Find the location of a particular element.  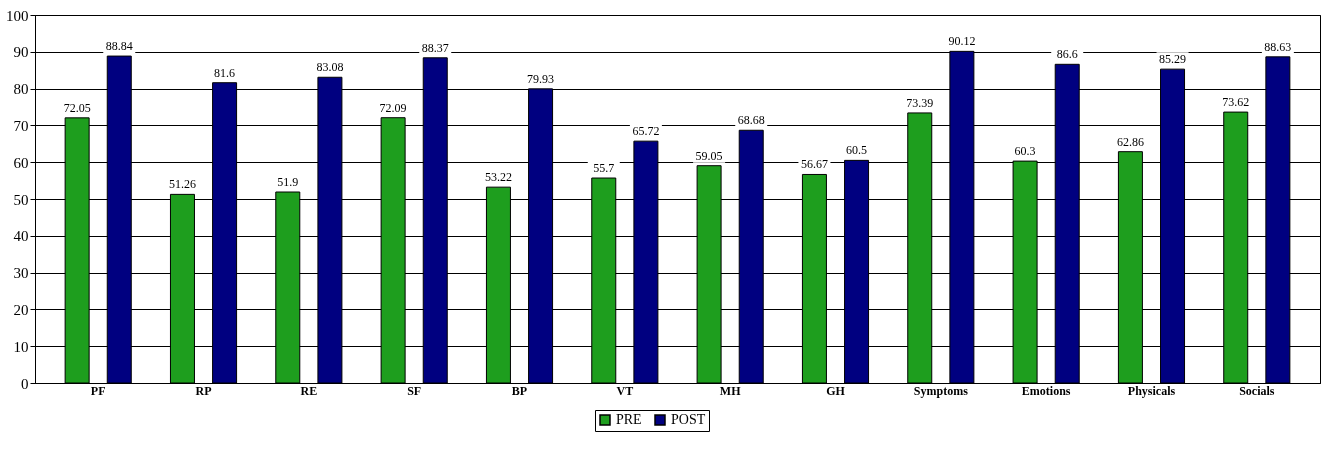

x-tick-label: SF is located at coordinates (414, 390).